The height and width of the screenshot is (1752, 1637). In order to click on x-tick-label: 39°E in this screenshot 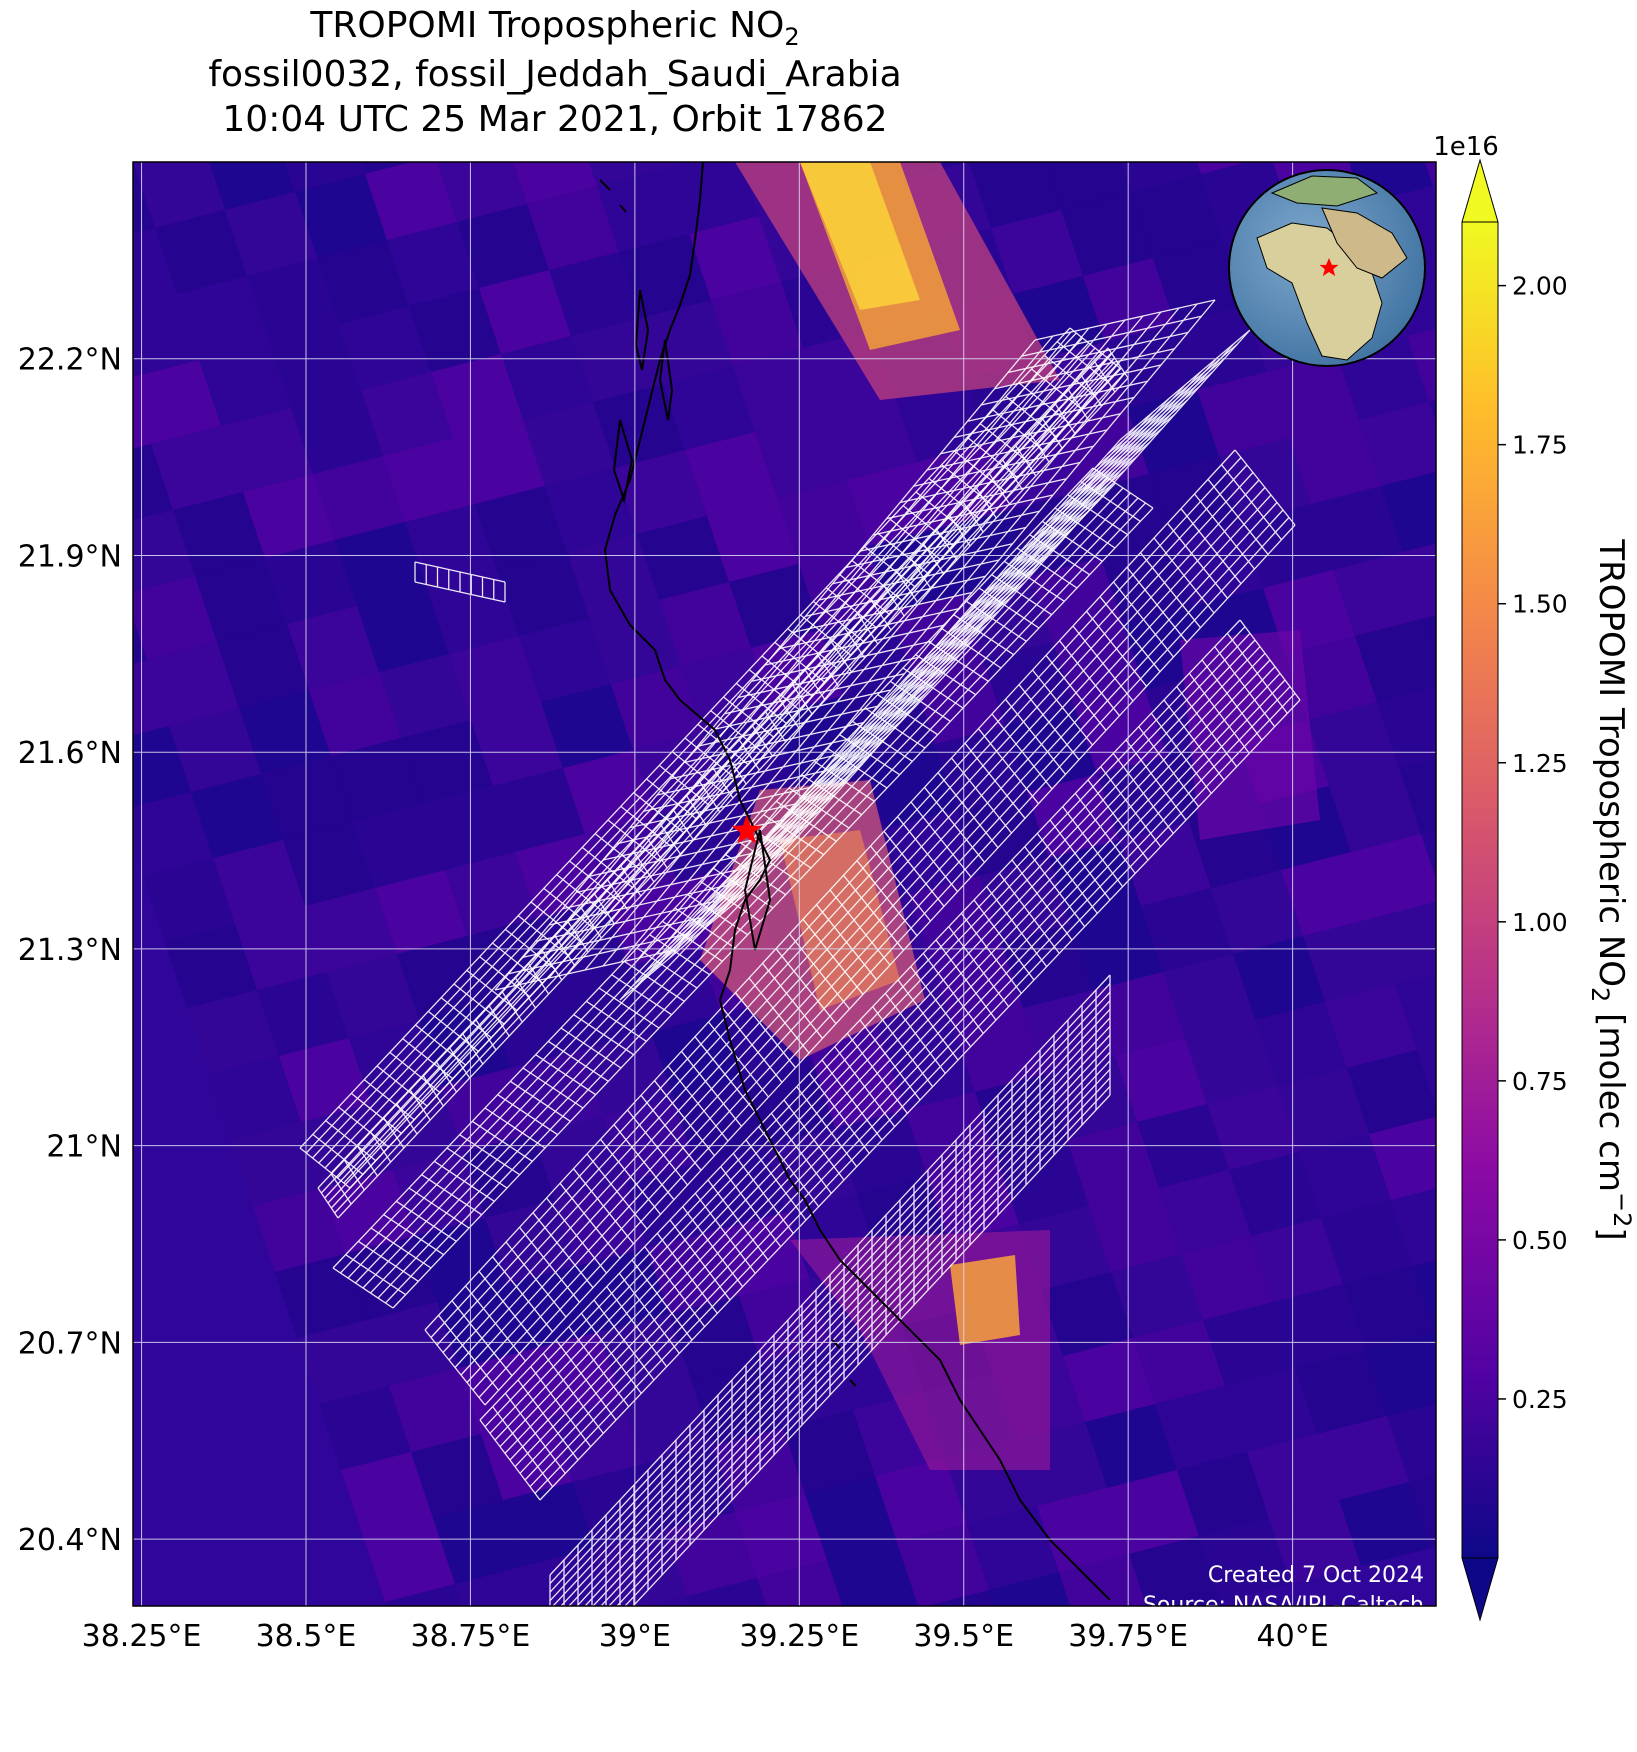, I will do `click(635, 1636)`.